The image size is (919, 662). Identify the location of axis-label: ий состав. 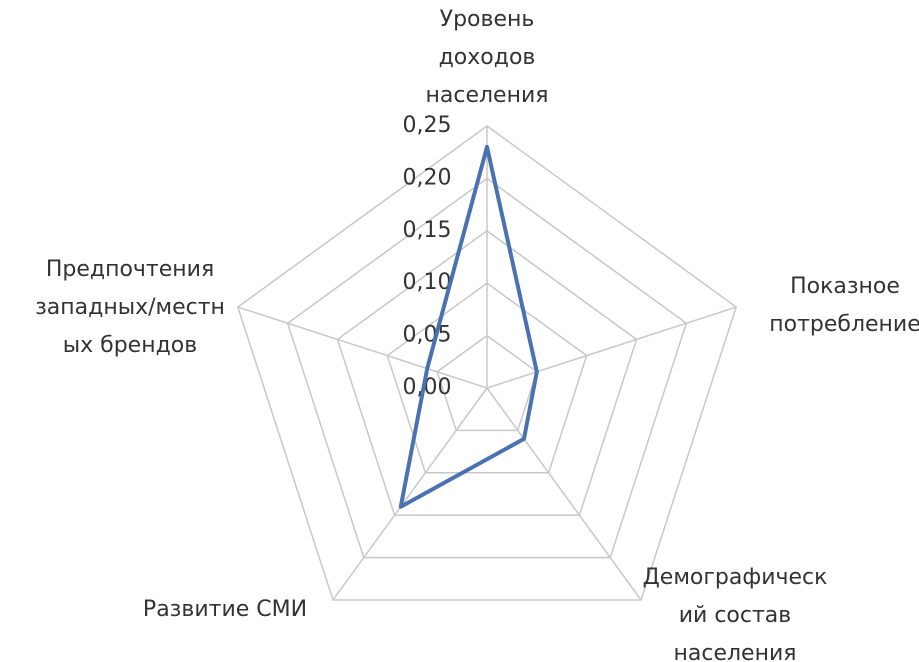
(735, 615).